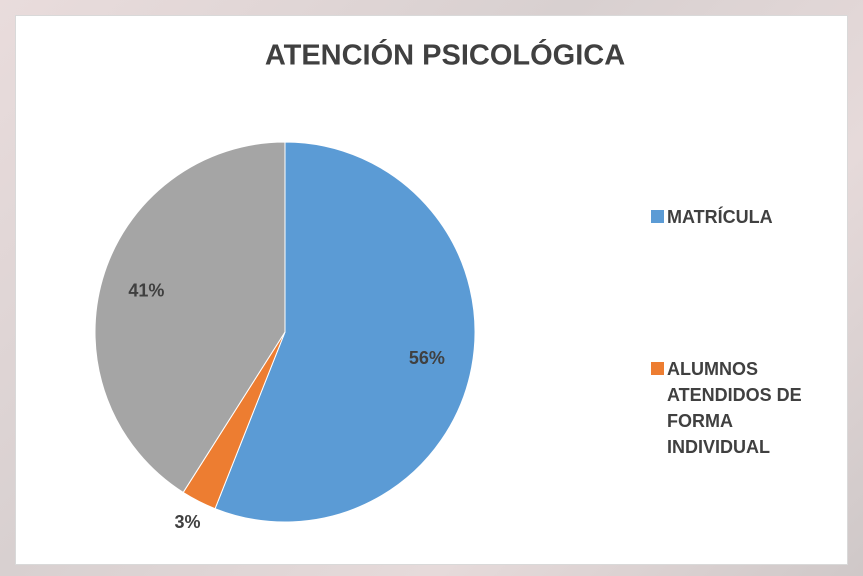  What do you see at coordinates (734, 408) in the screenshot?
I see `legend-label: ALUMNOS ATENDIDOS DE FORMA INDIVIDUAL` at bounding box center [734, 408].